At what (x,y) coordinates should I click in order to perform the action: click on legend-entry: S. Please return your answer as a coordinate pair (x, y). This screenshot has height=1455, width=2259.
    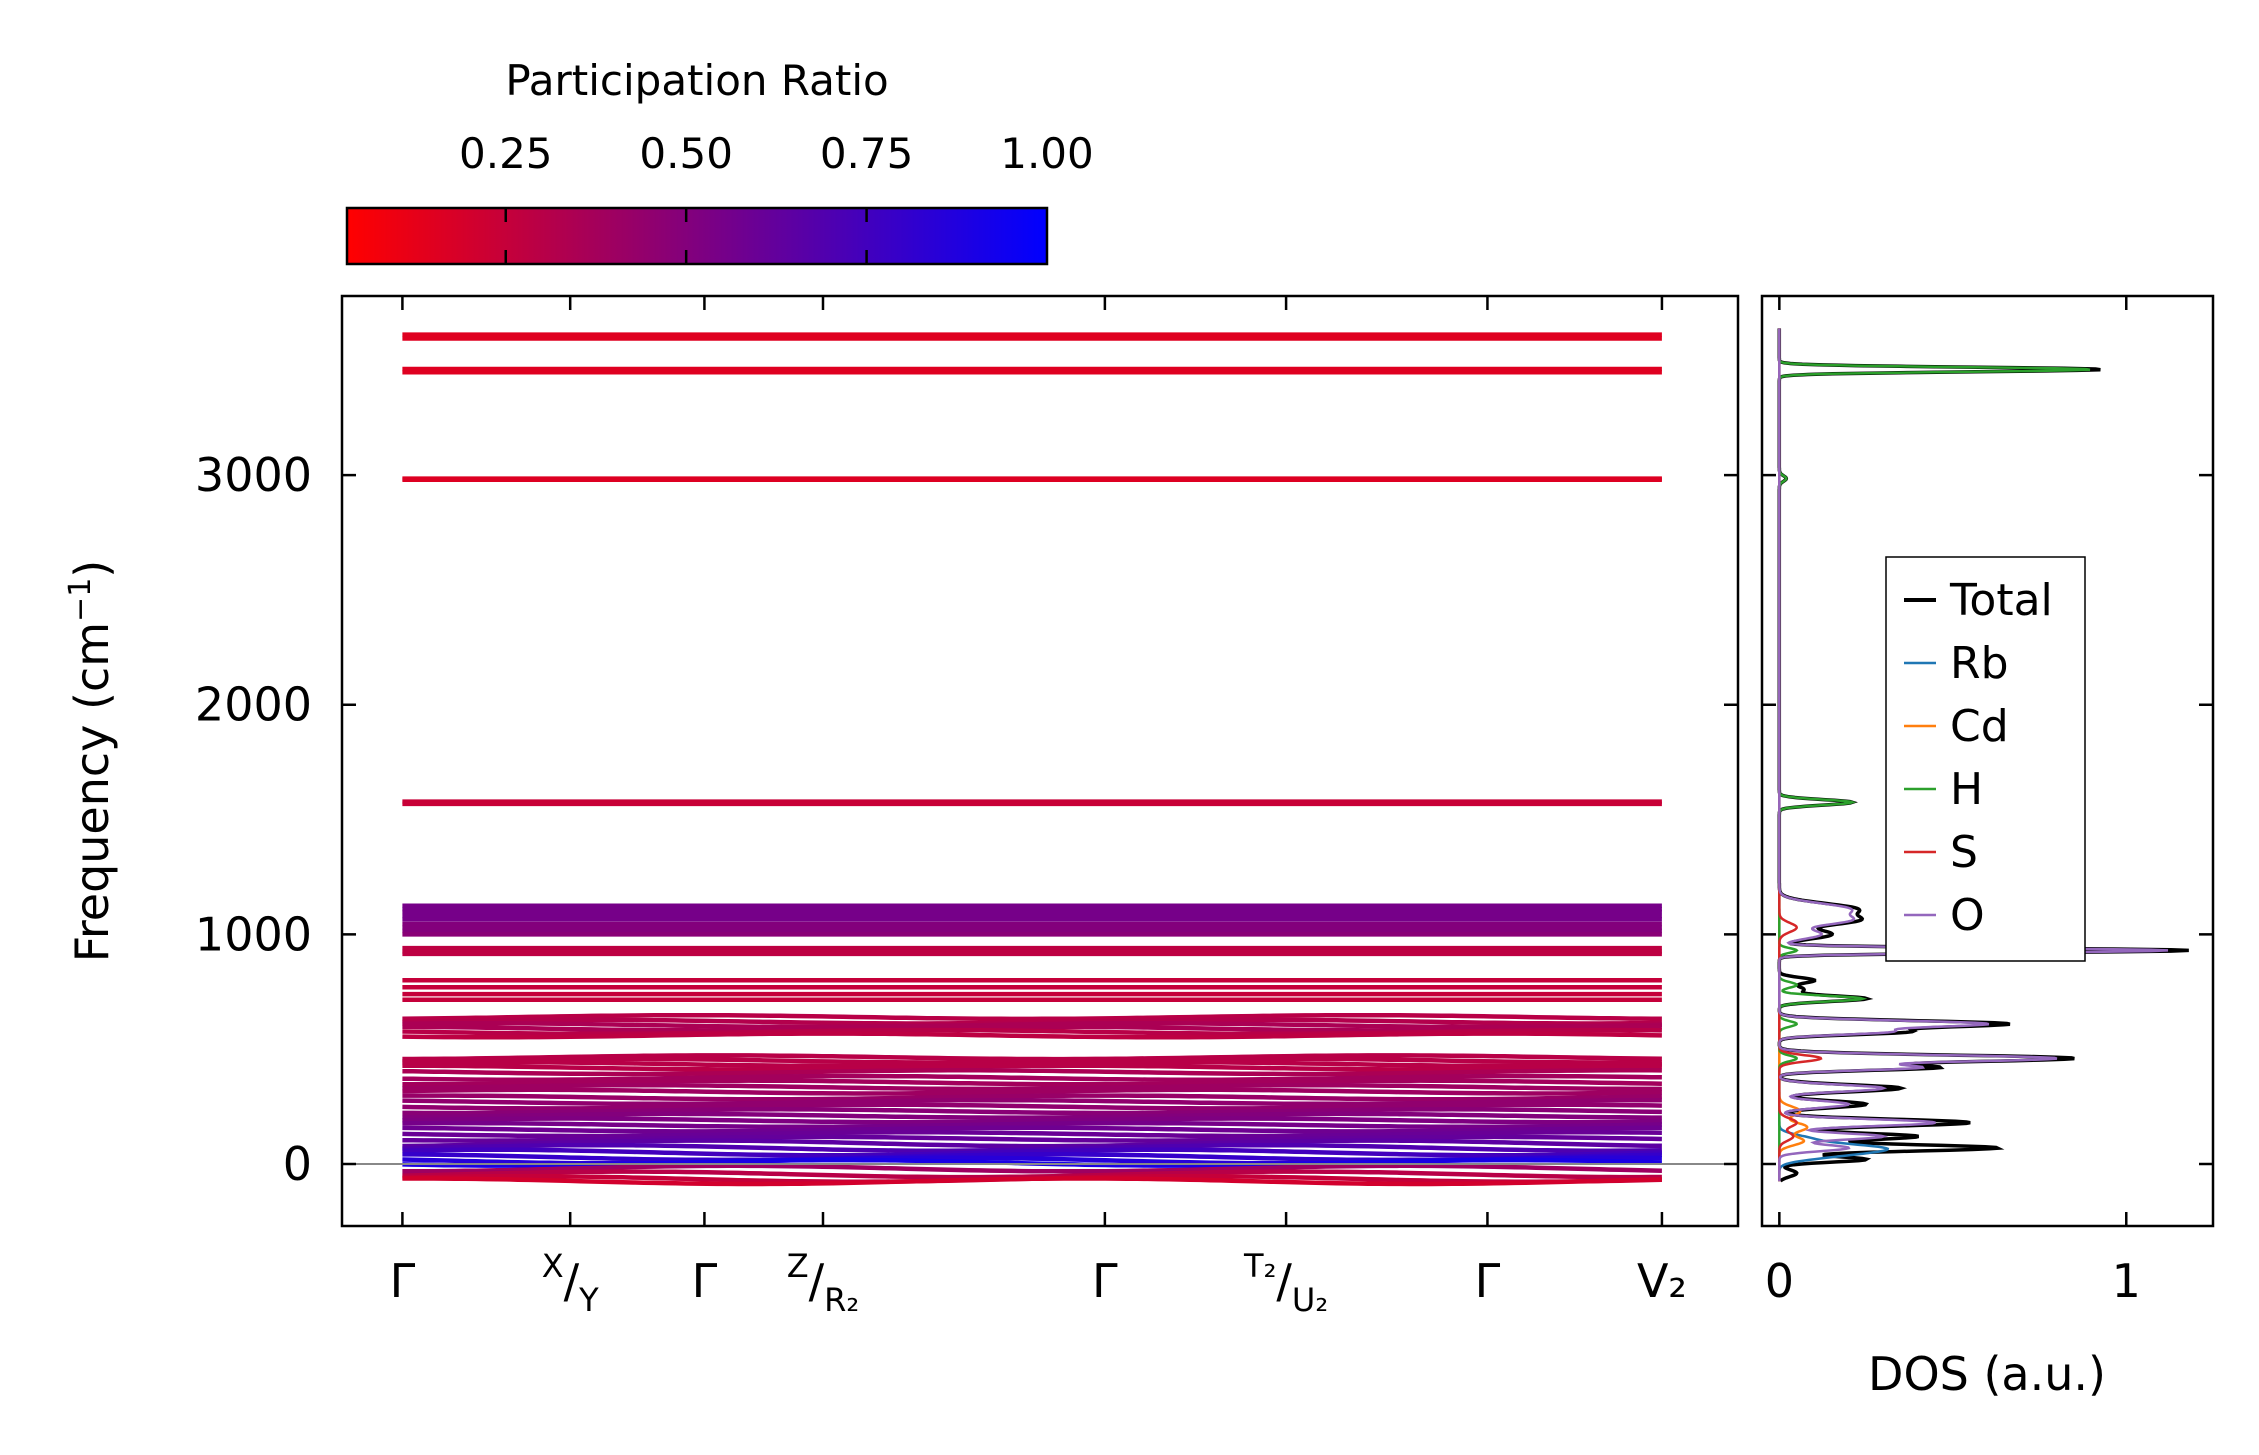
    Looking at the image, I should click on (1964, 852).